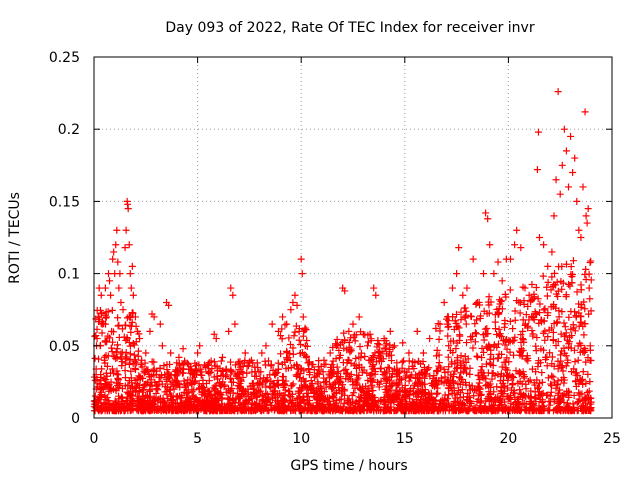 The width and height of the screenshot is (640, 480). I want to click on x-axis-label: GPS time / hours, so click(348, 466).